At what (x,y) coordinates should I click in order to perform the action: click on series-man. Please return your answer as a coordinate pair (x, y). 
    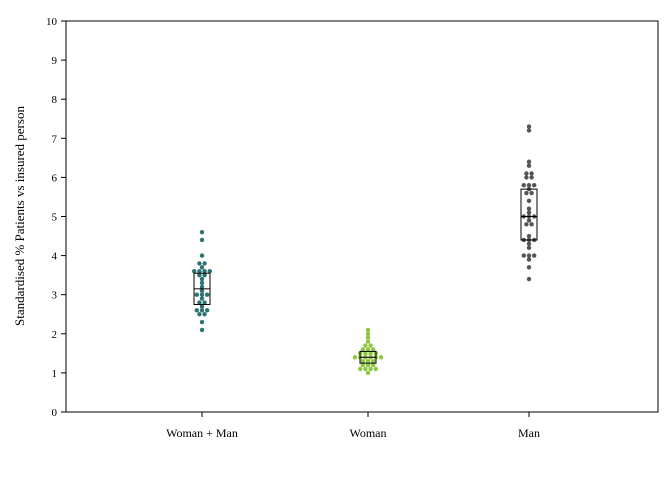
    Looking at the image, I should click on (529, 203).